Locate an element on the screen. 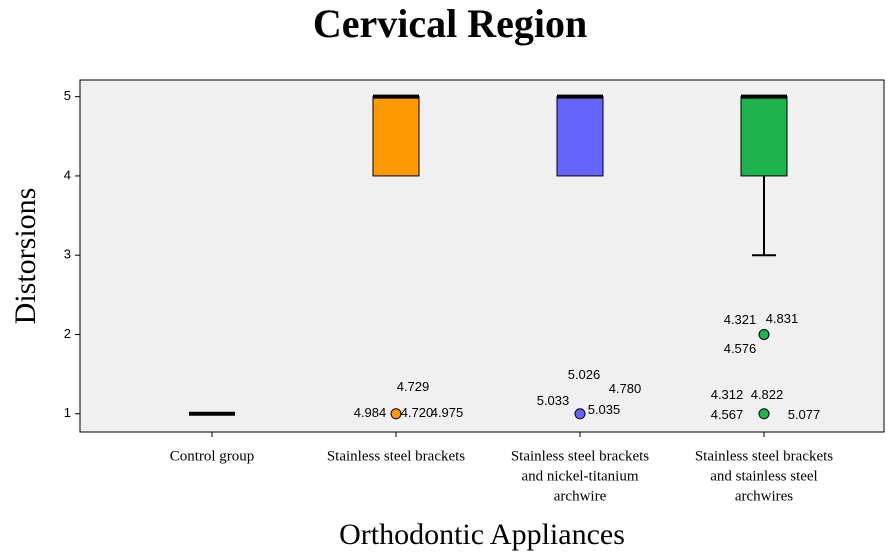  x-tick-label: and nickel-titanium is located at coordinates (579, 476).